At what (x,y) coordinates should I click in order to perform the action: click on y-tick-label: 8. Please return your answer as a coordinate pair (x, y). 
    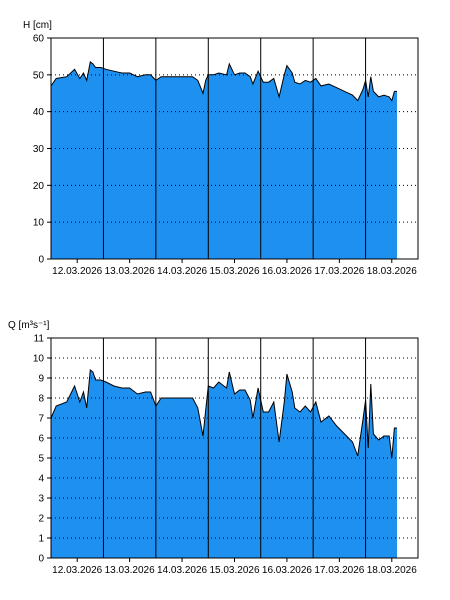
    Looking at the image, I should click on (41, 399).